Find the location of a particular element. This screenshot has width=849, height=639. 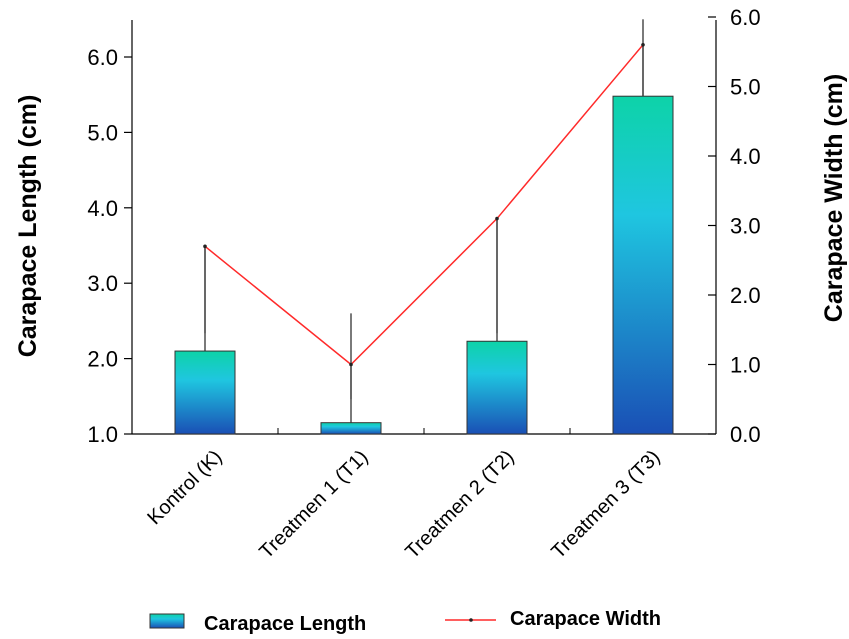

y-right-axis-title: Carapace Width (cm) is located at coordinates (834, 198).